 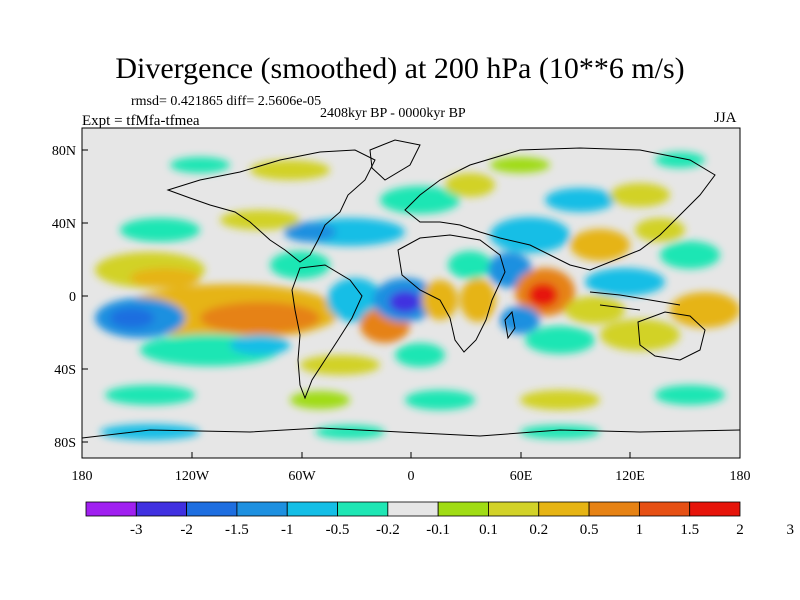 What do you see at coordinates (64, 151) in the screenshot?
I see `lat-tick-label: 80N` at bounding box center [64, 151].